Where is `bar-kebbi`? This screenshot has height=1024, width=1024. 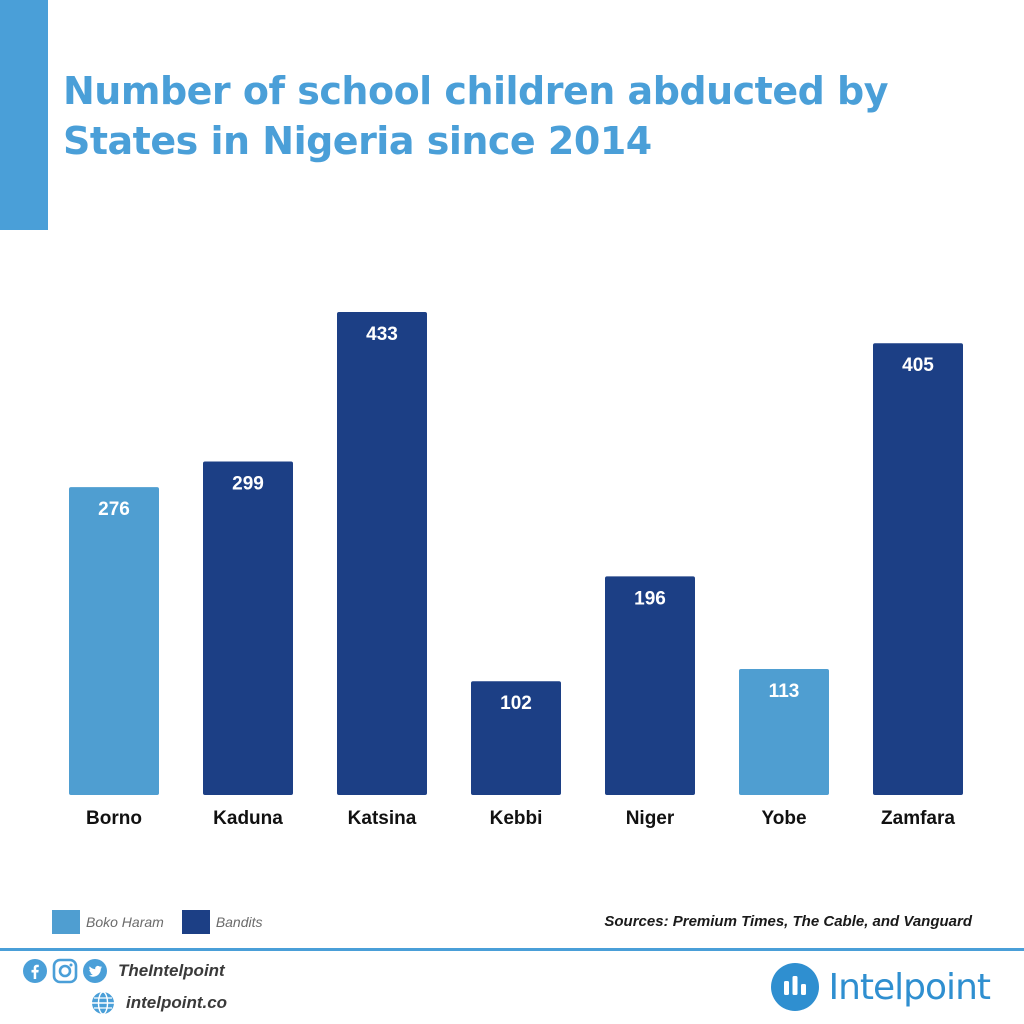
bar-kebbi is located at coordinates (516, 738).